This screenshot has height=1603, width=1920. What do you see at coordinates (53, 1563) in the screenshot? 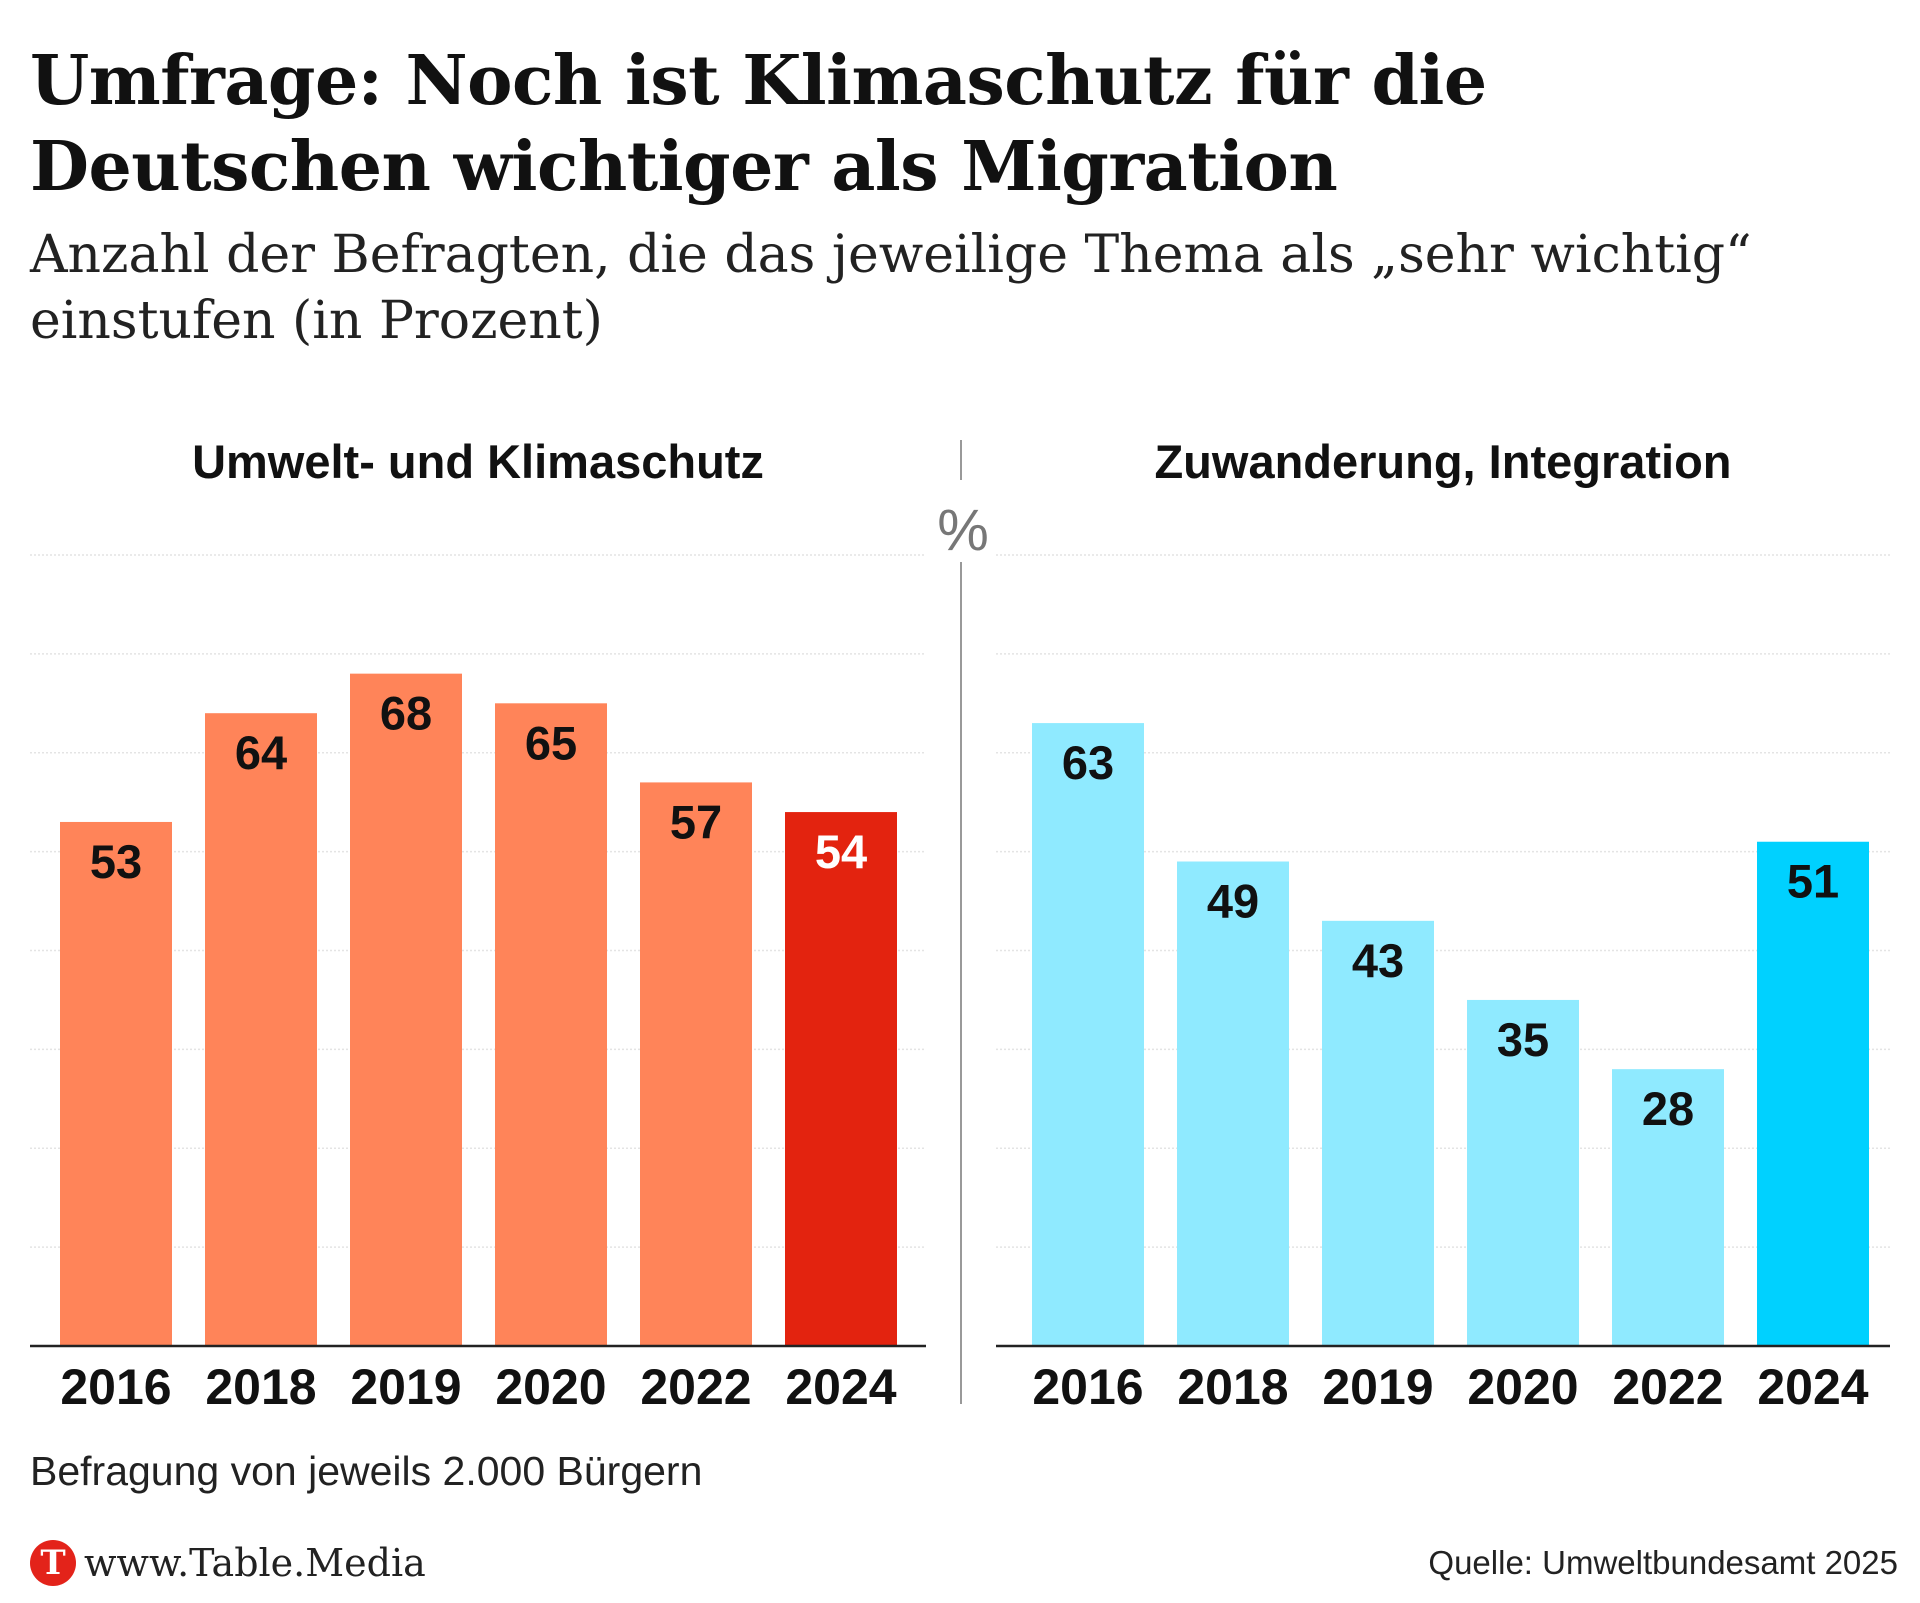
I see `table-logo-icon: T` at bounding box center [53, 1563].